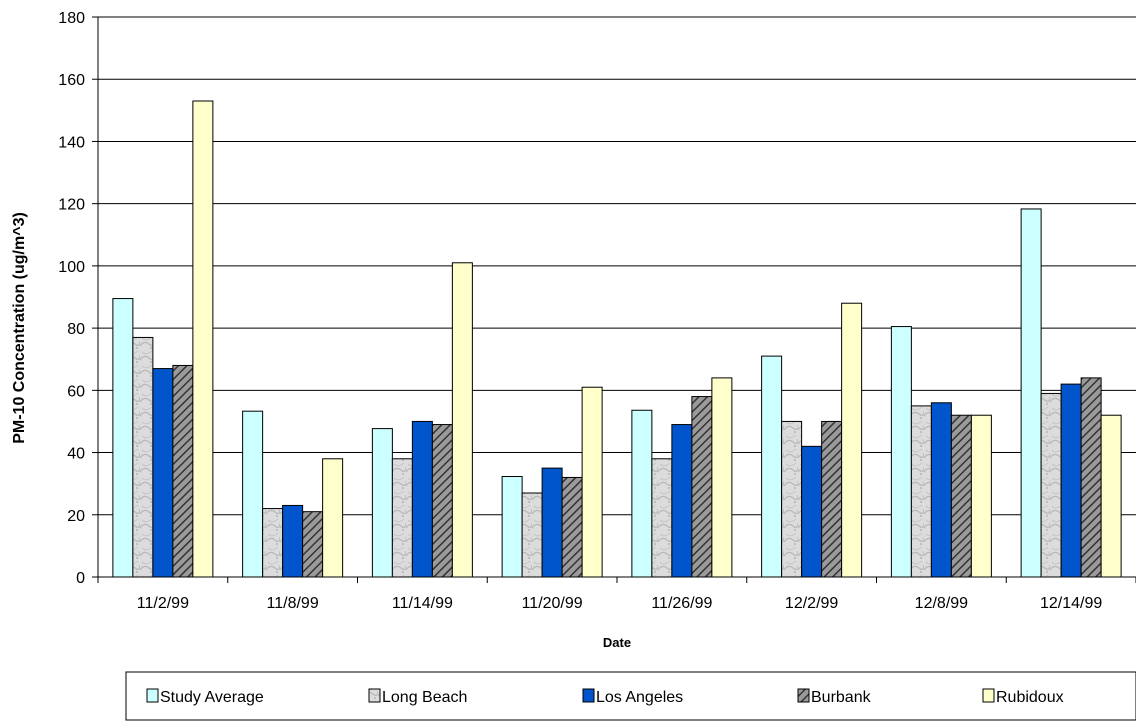 This screenshot has width=1136, height=721. What do you see at coordinates (71, 267) in the screenshot?
I see `y-tick-label: 100` at bounding box center [71, 267].